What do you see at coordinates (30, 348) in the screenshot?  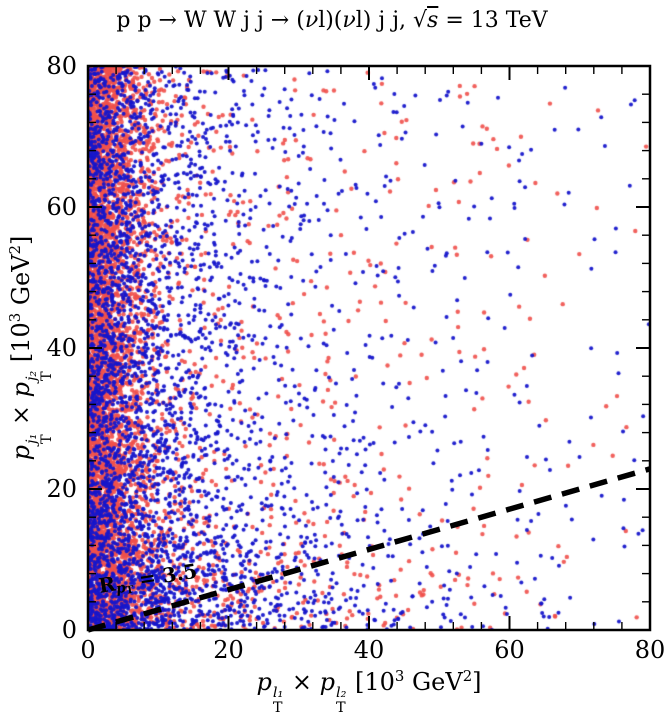 I see `y-axis-label: p j₁ T × p j₂ T [103 GeV2]` at bounding box center [30, 348].